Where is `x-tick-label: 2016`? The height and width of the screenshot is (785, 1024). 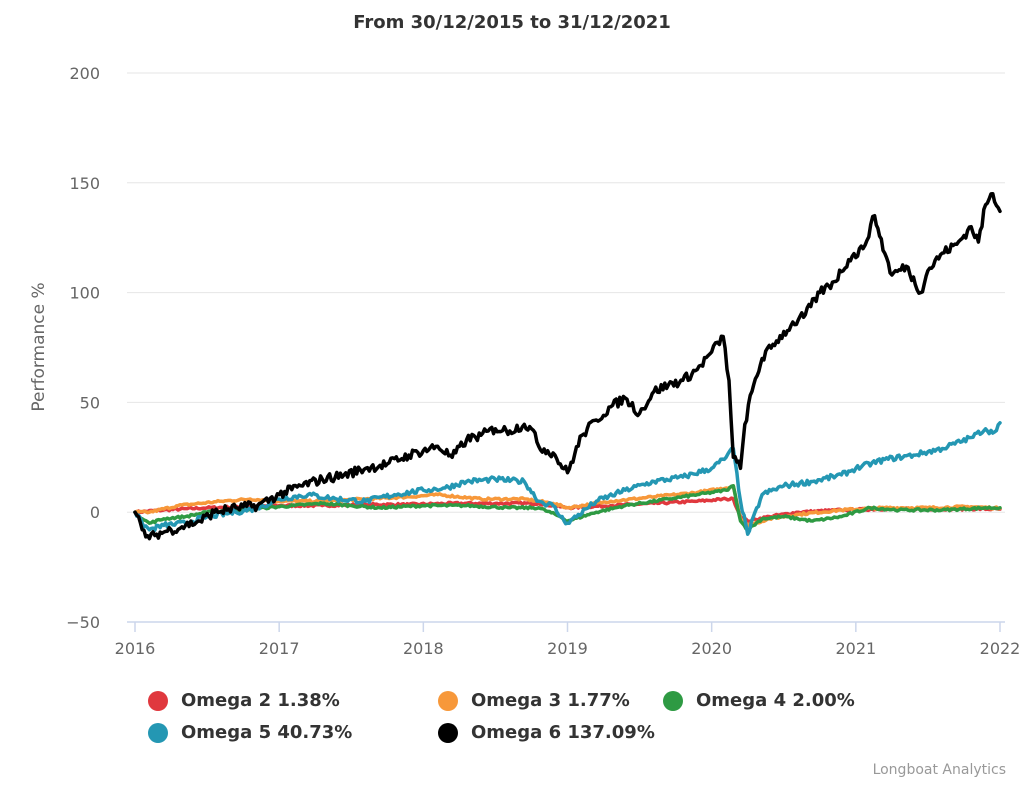
x-tick-label: 2016 is located at coordinates (135, 648).